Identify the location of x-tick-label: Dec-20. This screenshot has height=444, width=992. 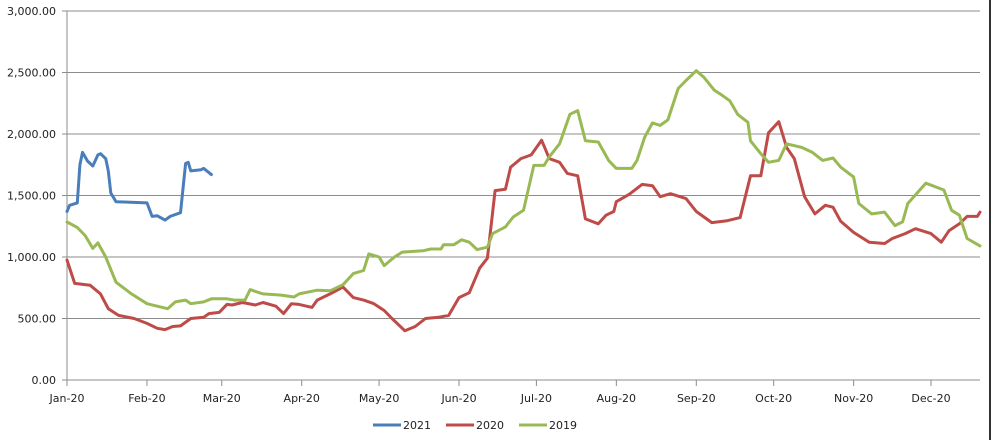
(930, 398).